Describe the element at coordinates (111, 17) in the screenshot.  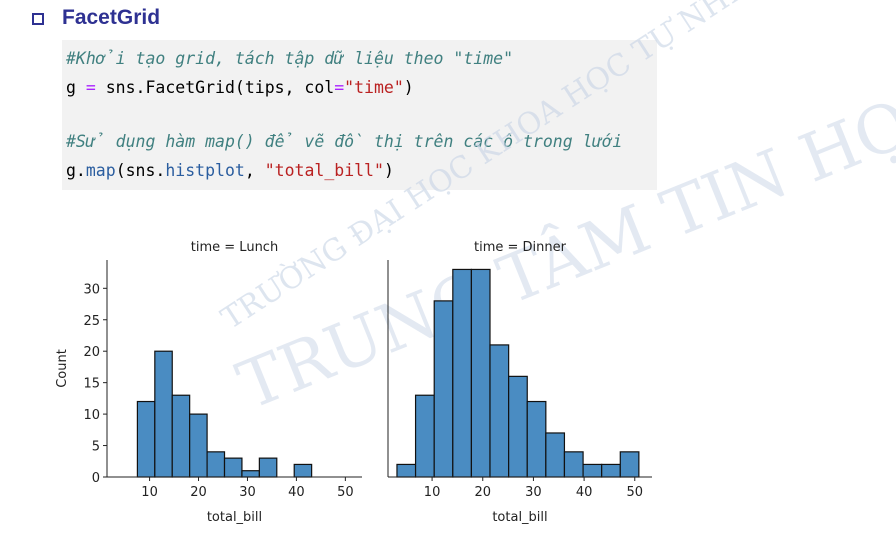
I see `heading: FacetGrid` at that location.